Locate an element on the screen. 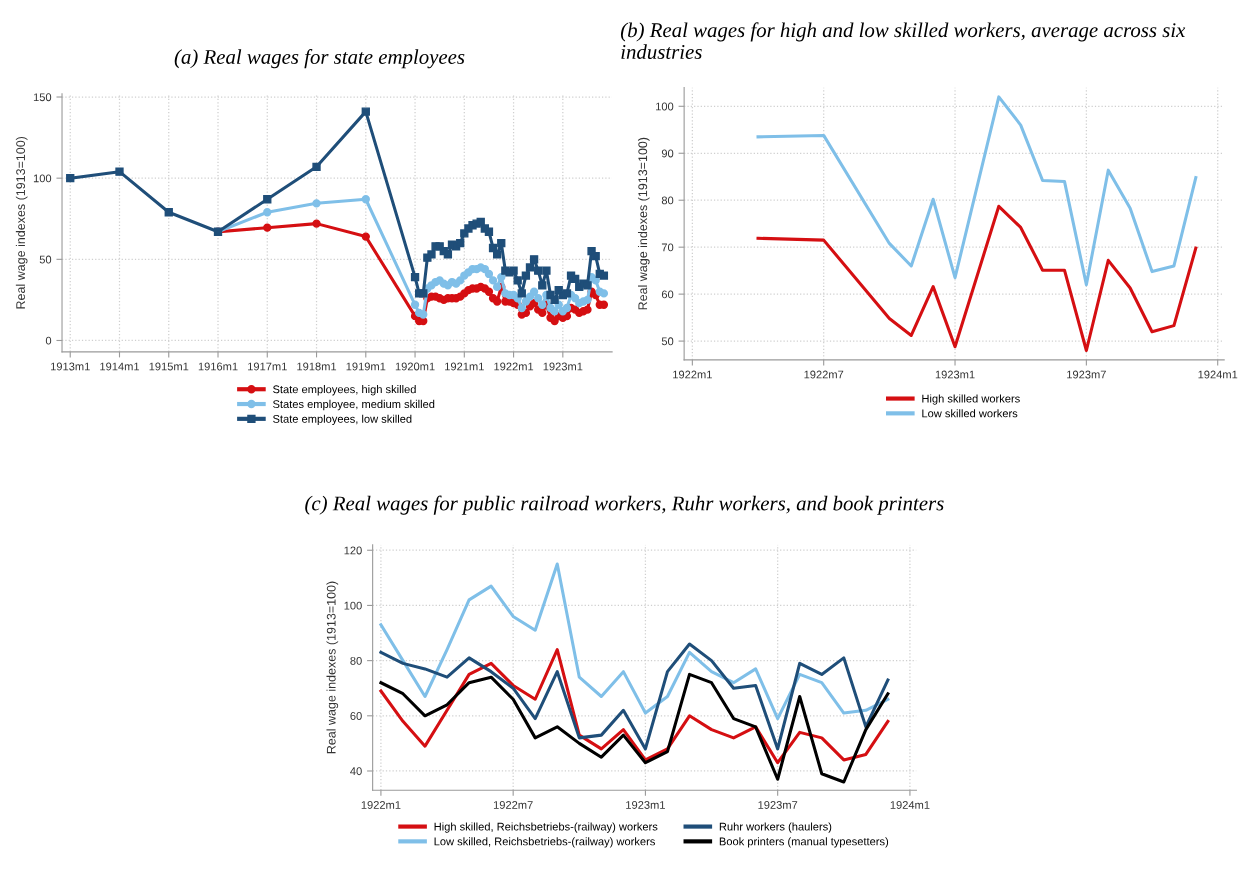 The height and width of the screenshot is (893, 1253). x-tick-label: 1915m1 is located at coordinates (169, 366).